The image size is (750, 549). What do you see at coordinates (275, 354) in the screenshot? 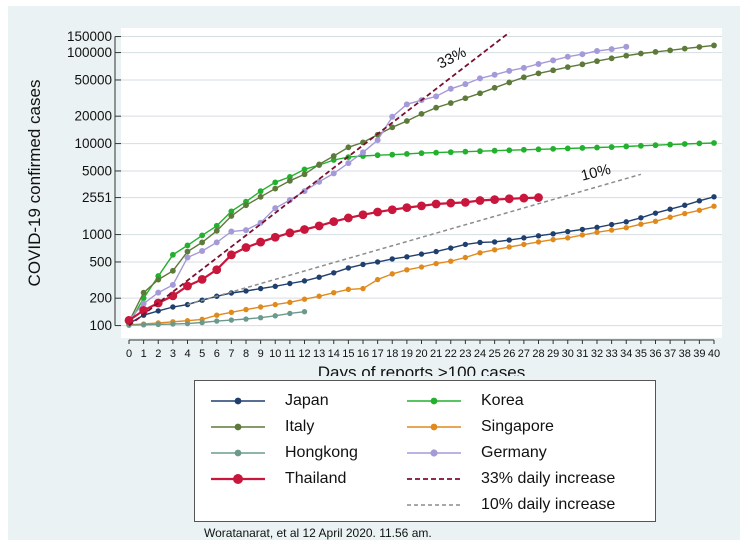
I see `x-tick-label: 10` at bounding box center [275, 354].